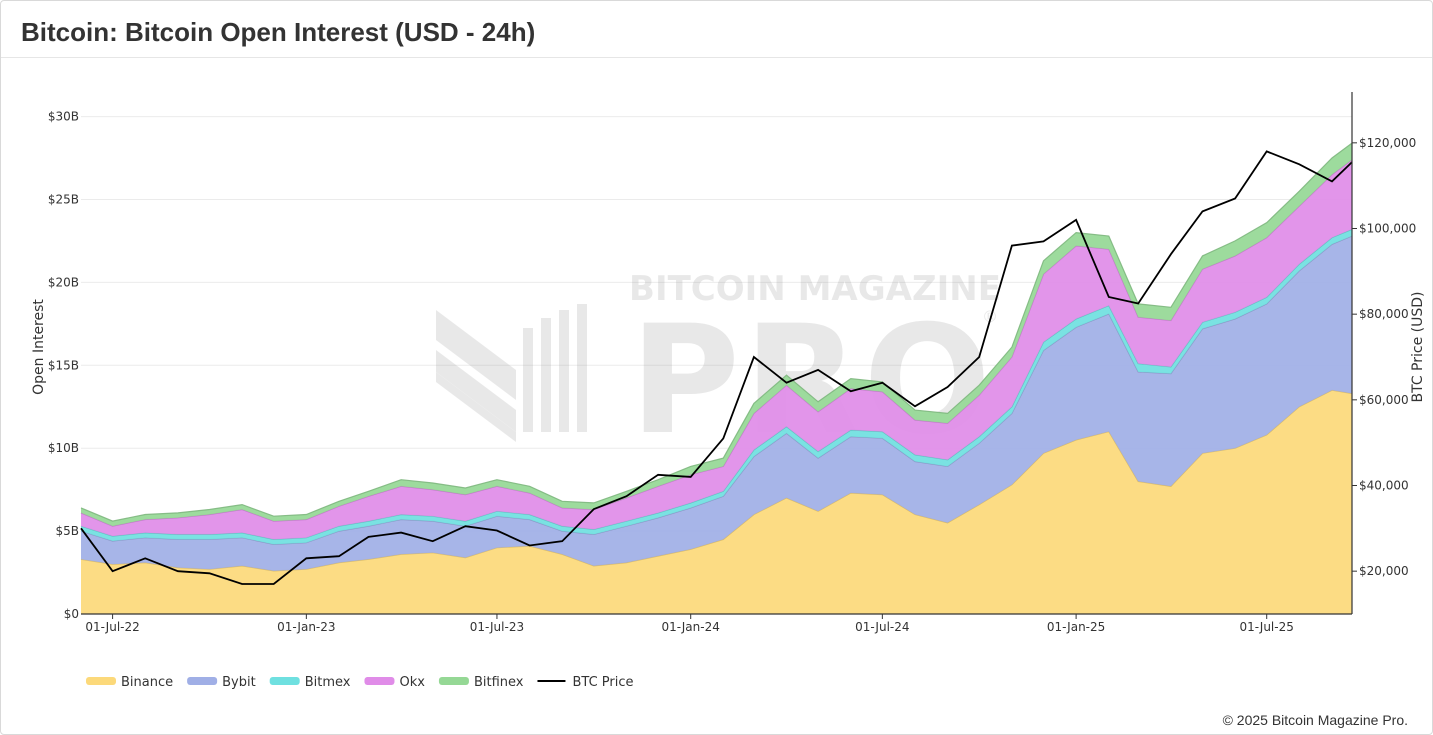 The height and width of the screenshot is (735, 1433). Describe the element at coordinates (63, 117) in the screenshot. I see `left-tick-label: $30B` at that location.